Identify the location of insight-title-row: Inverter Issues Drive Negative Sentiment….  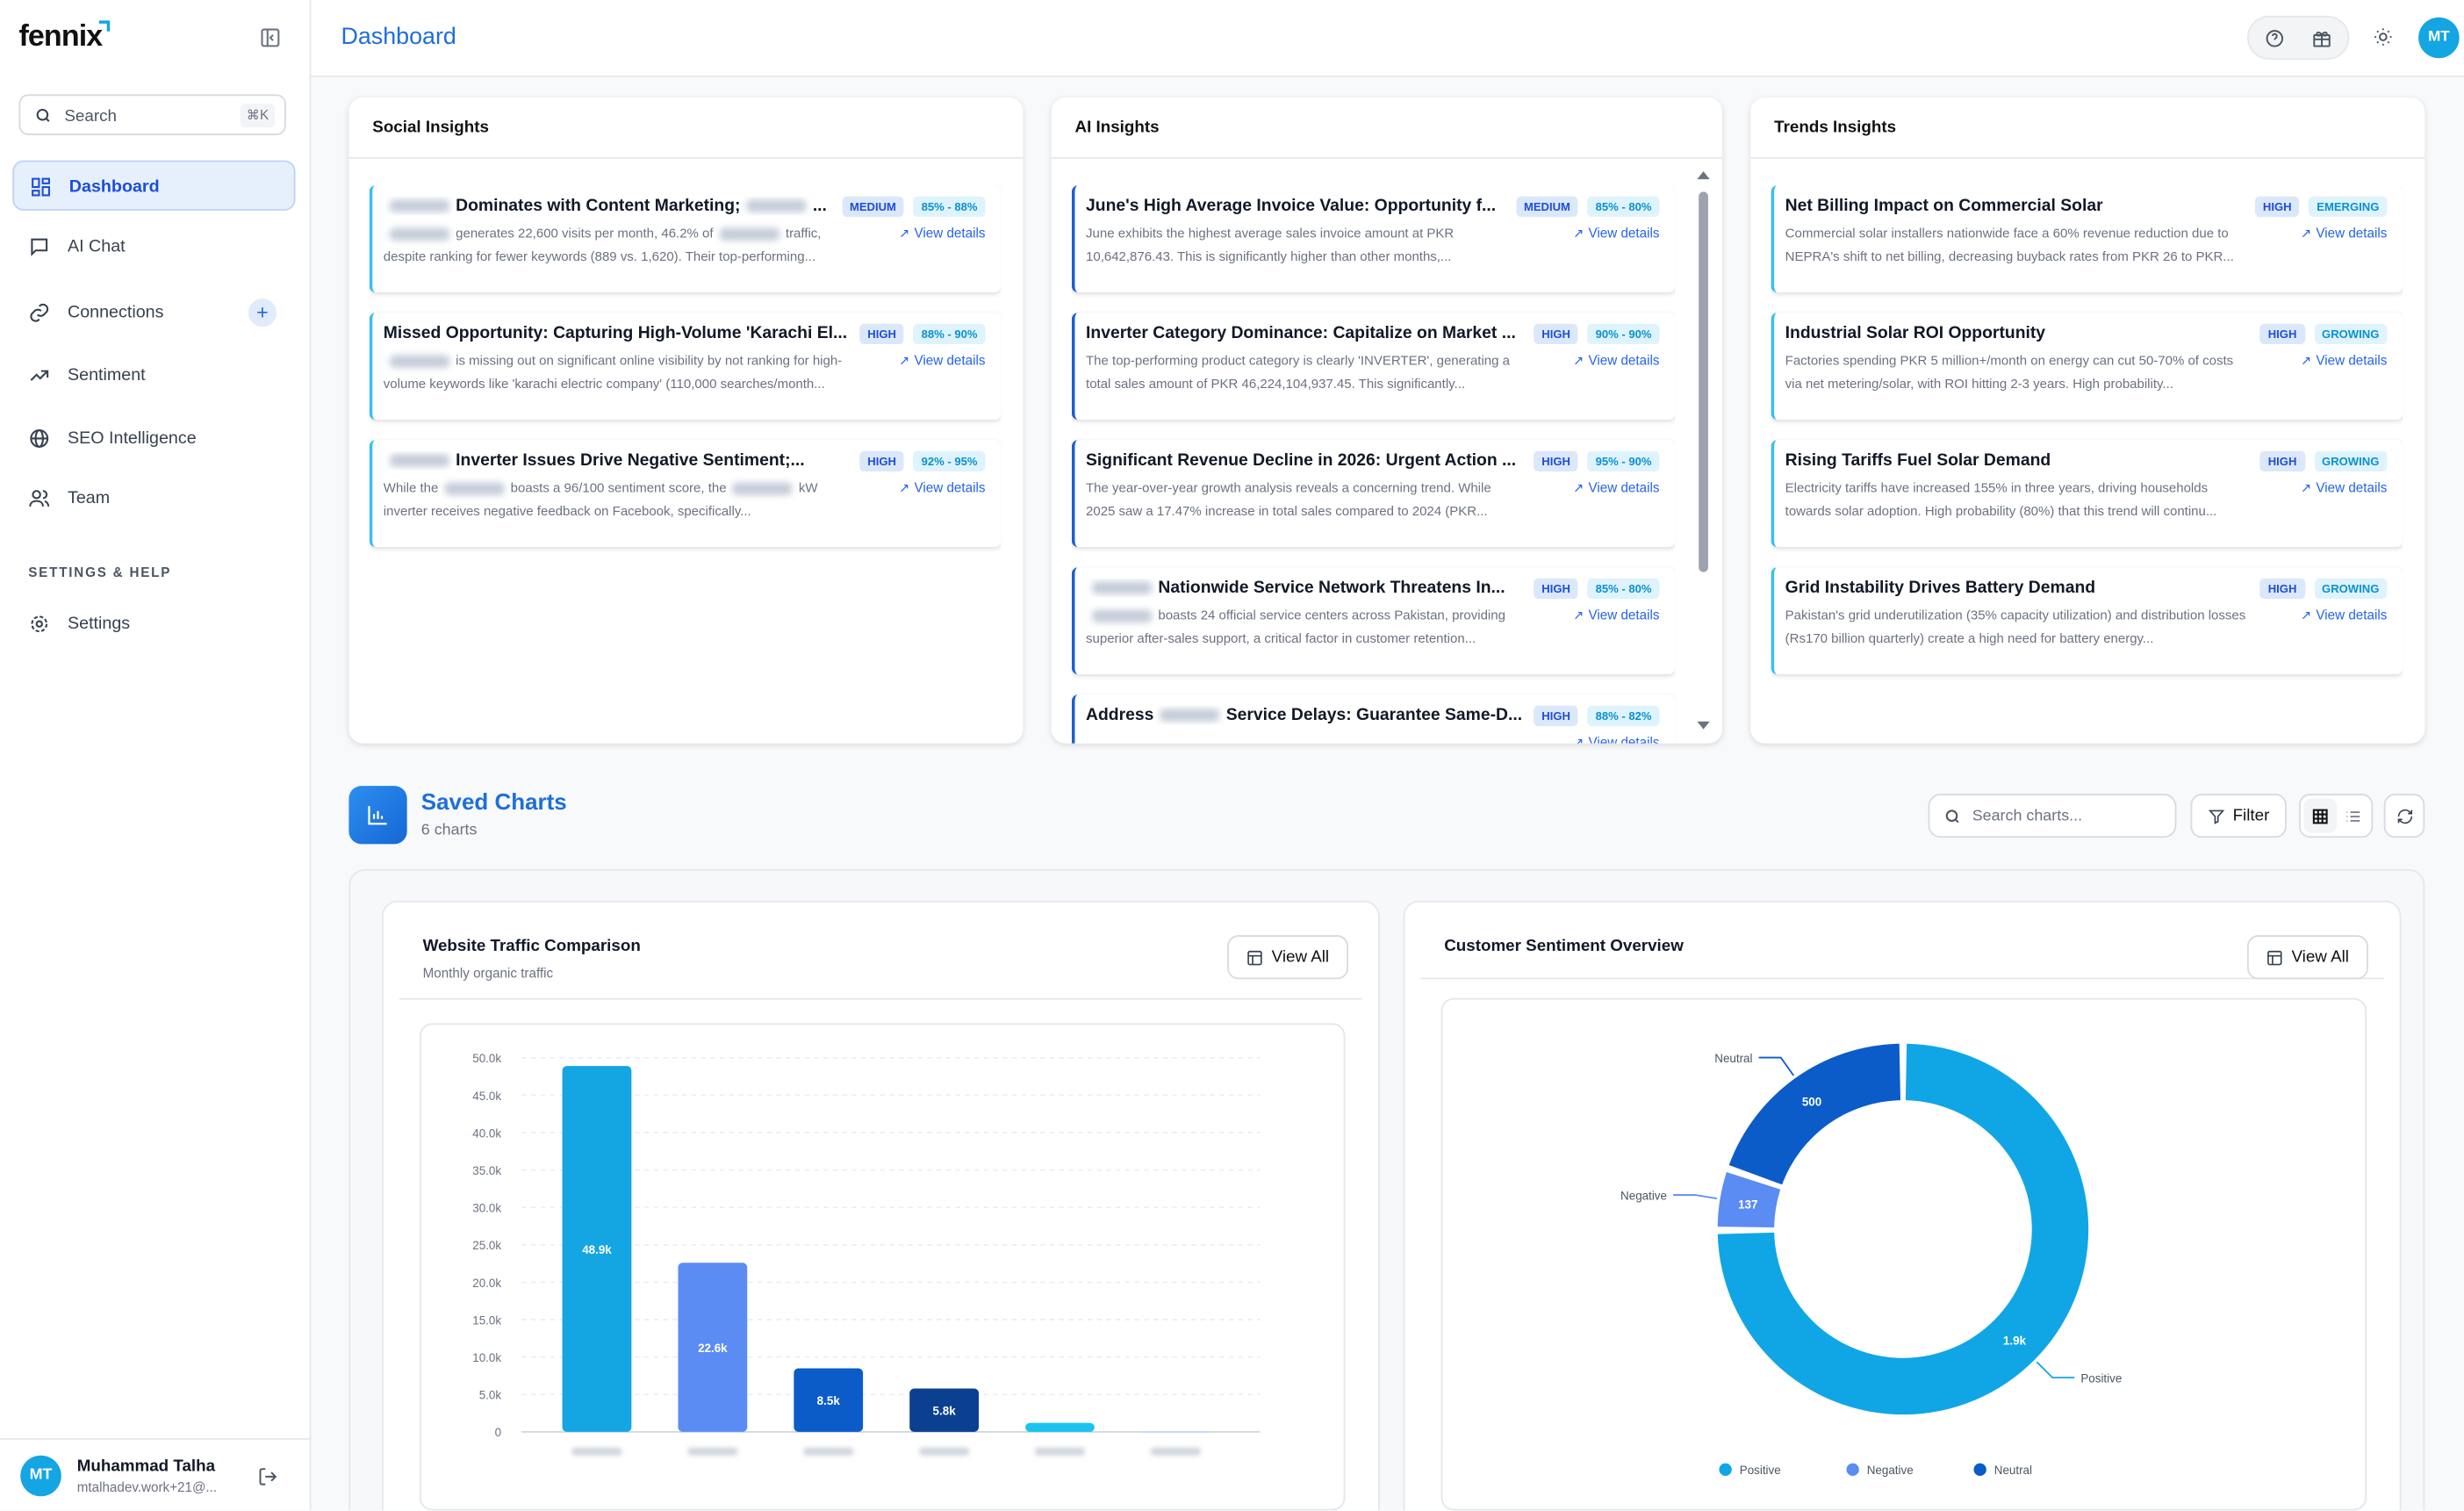
(685, 460).